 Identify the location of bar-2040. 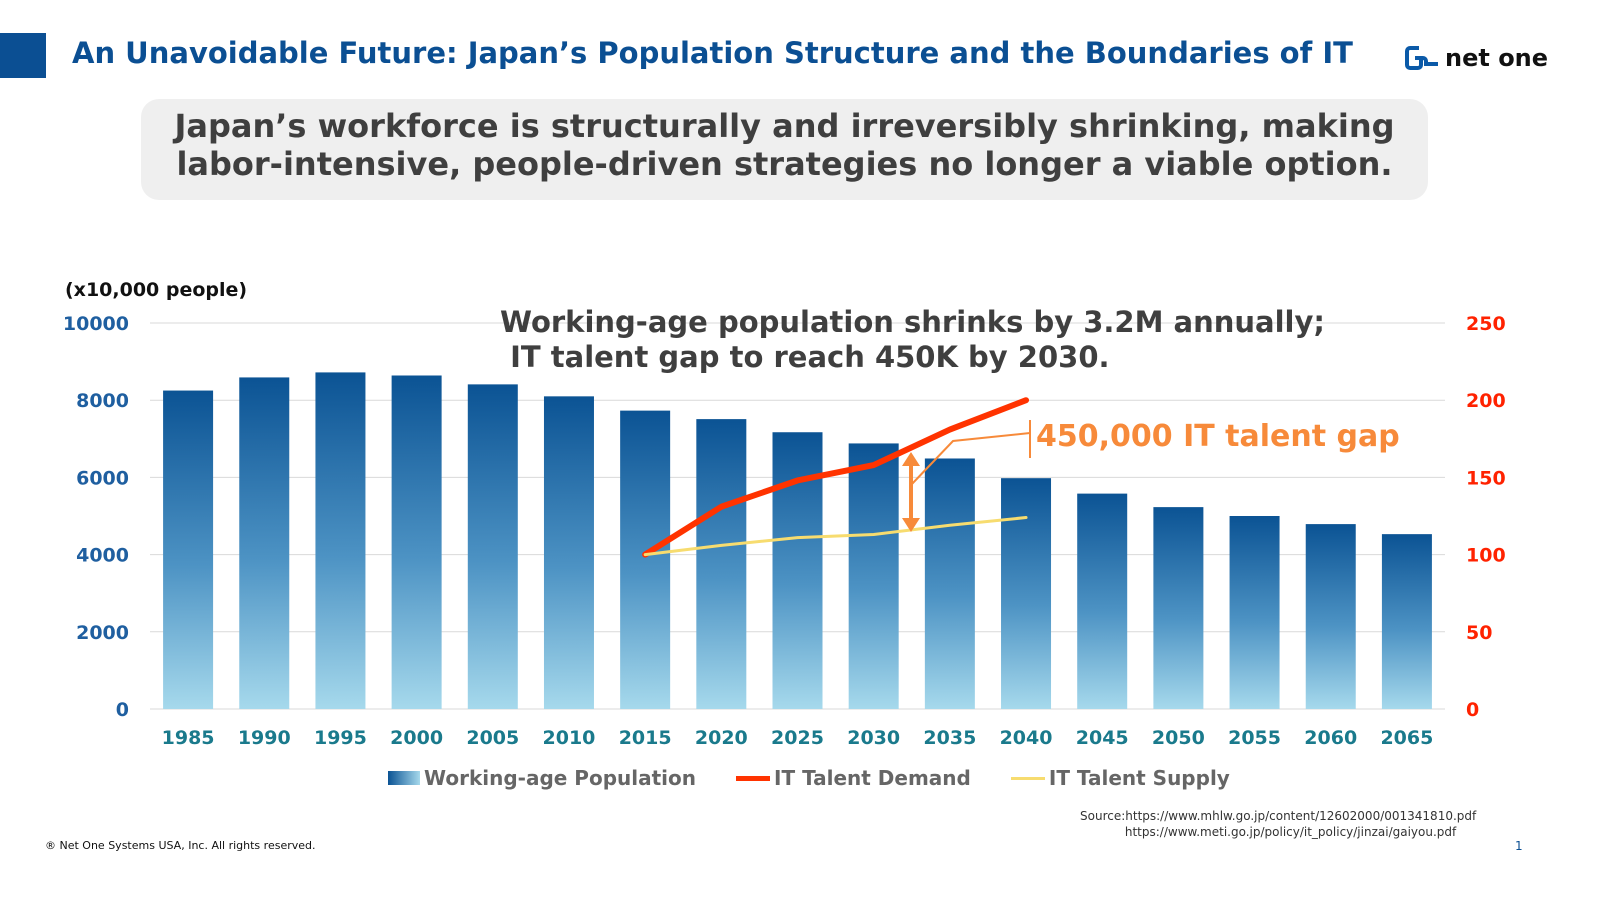
(1026, 593).